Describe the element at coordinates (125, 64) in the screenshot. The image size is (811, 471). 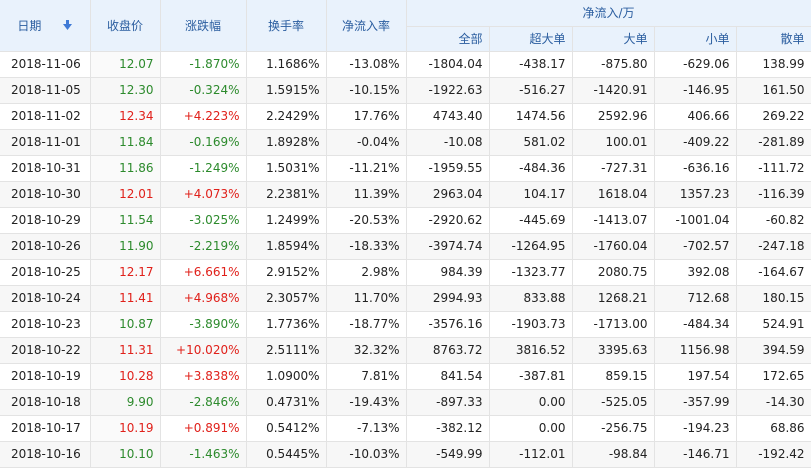
I see `cell-close: 12.07` at that location.